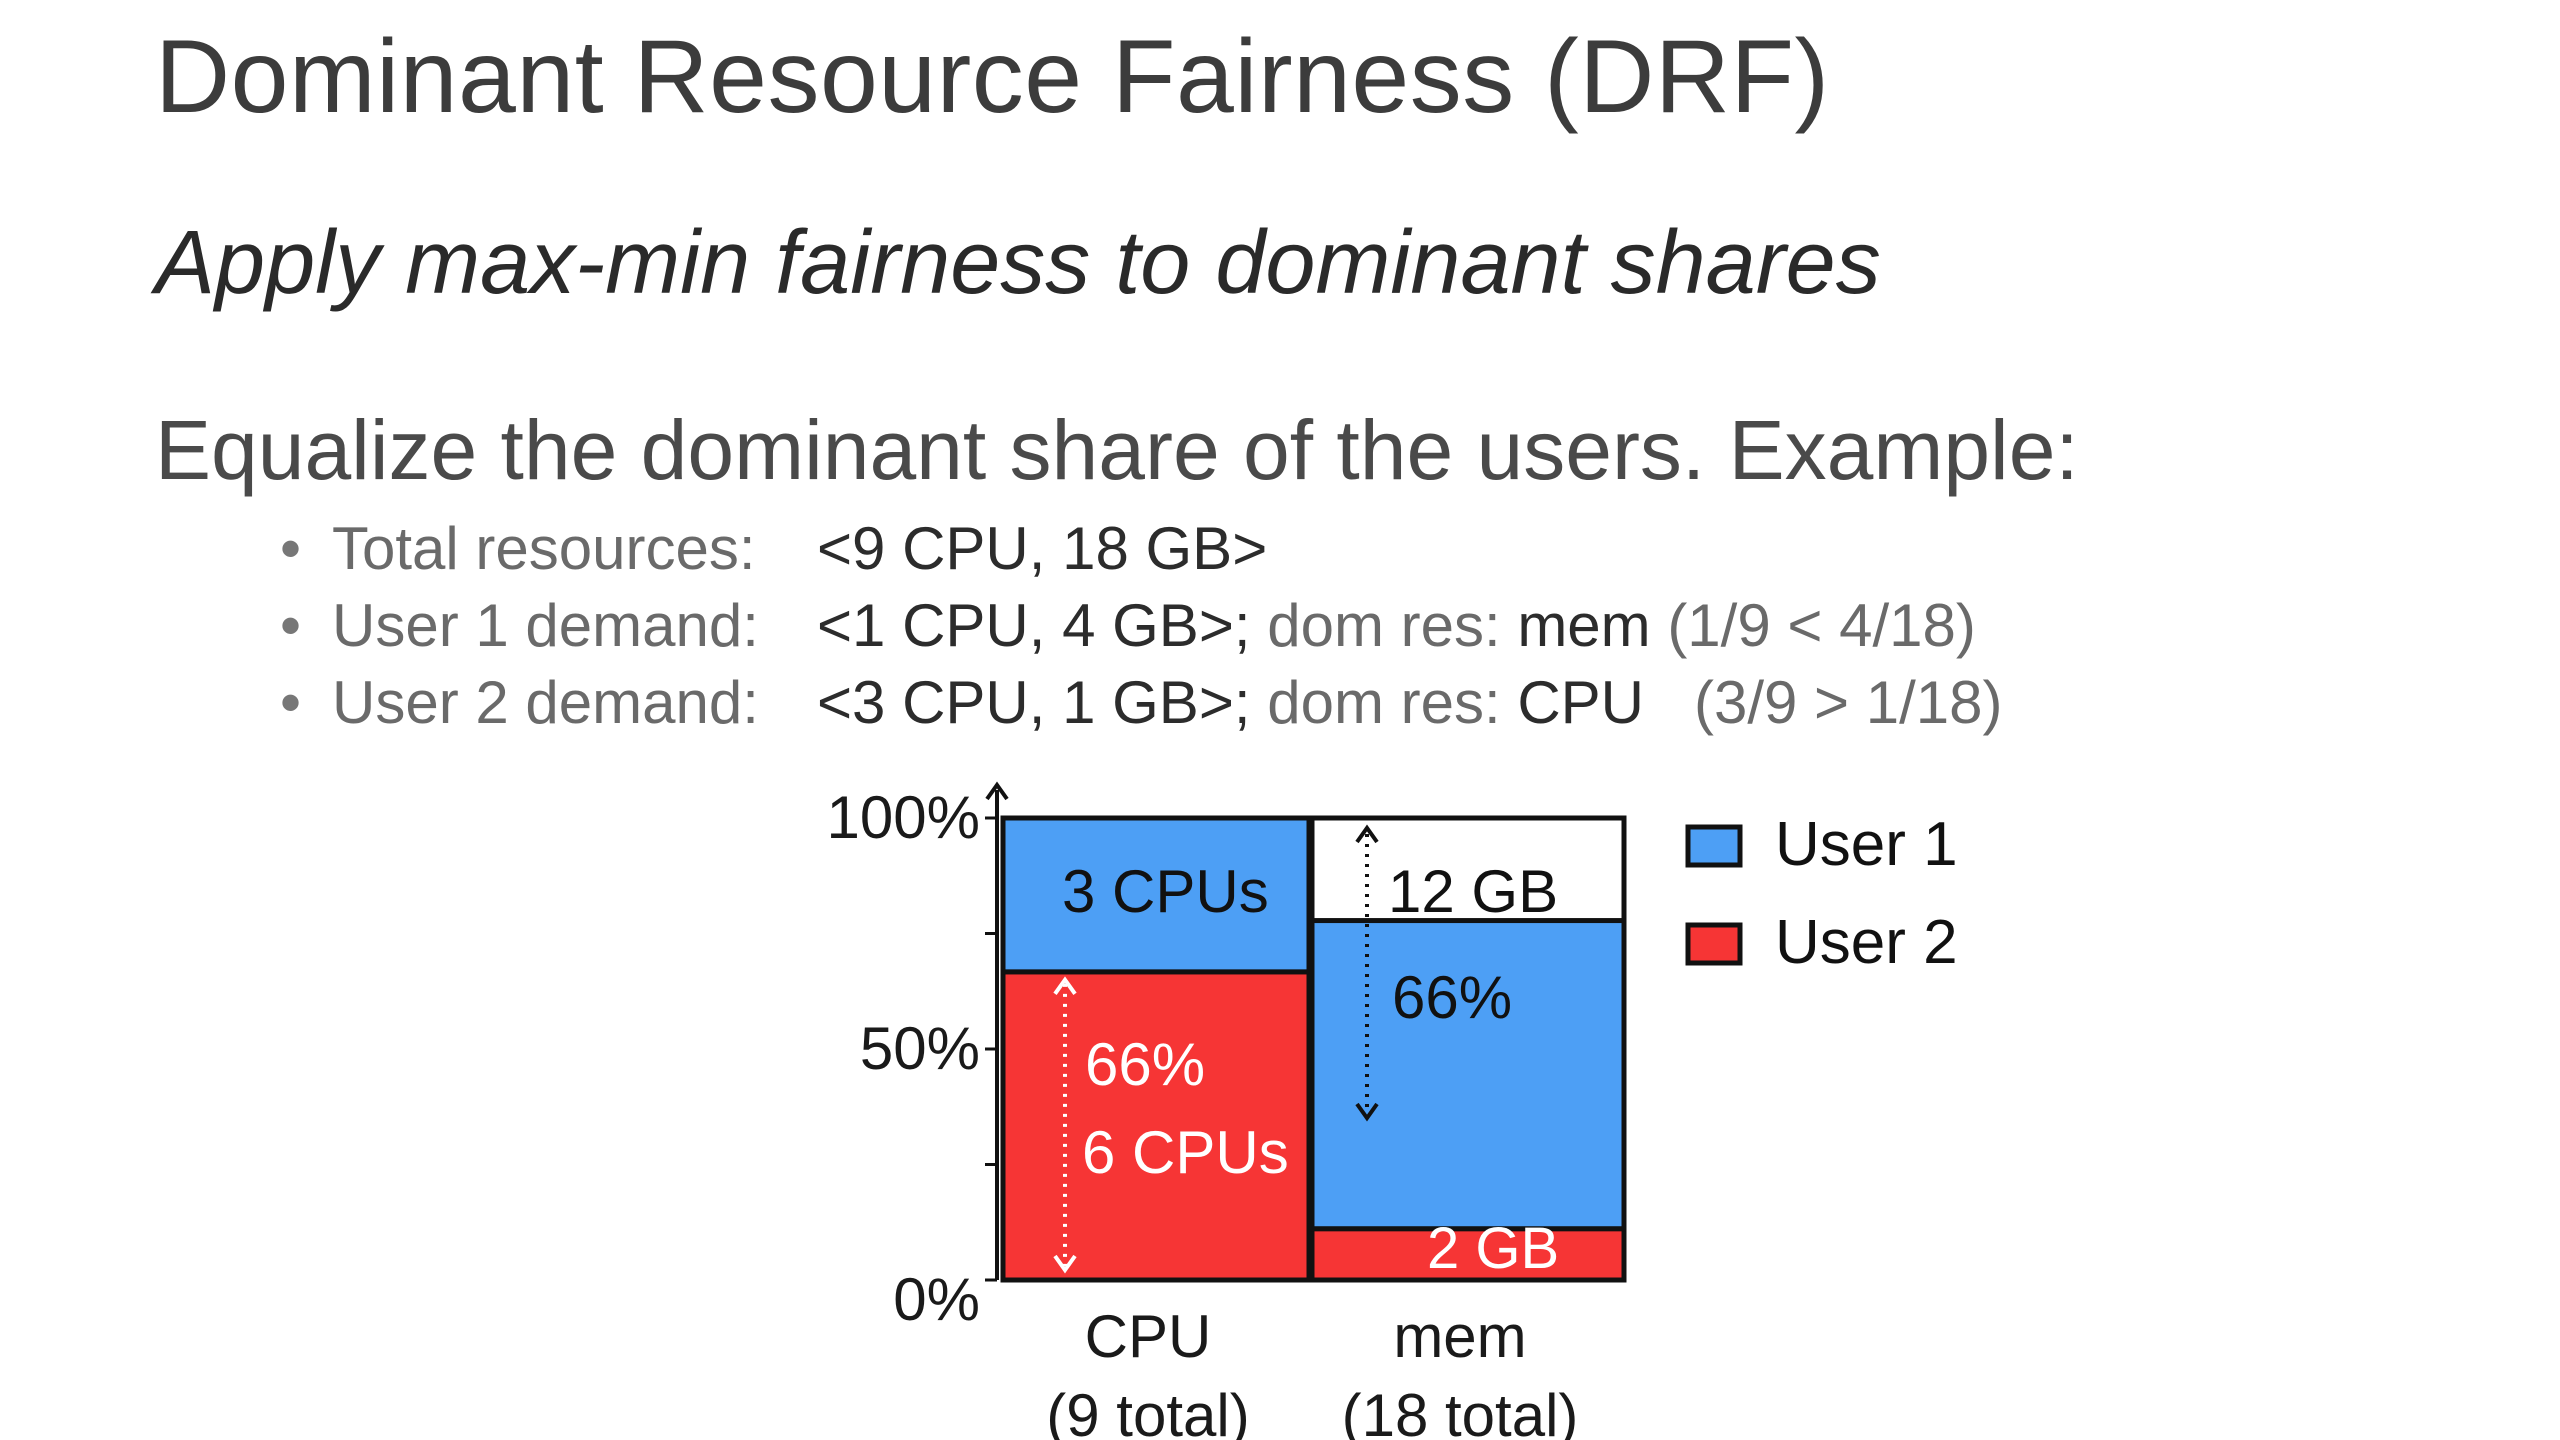  I want to click on x-category-label: mem, so click(1459, 1336).